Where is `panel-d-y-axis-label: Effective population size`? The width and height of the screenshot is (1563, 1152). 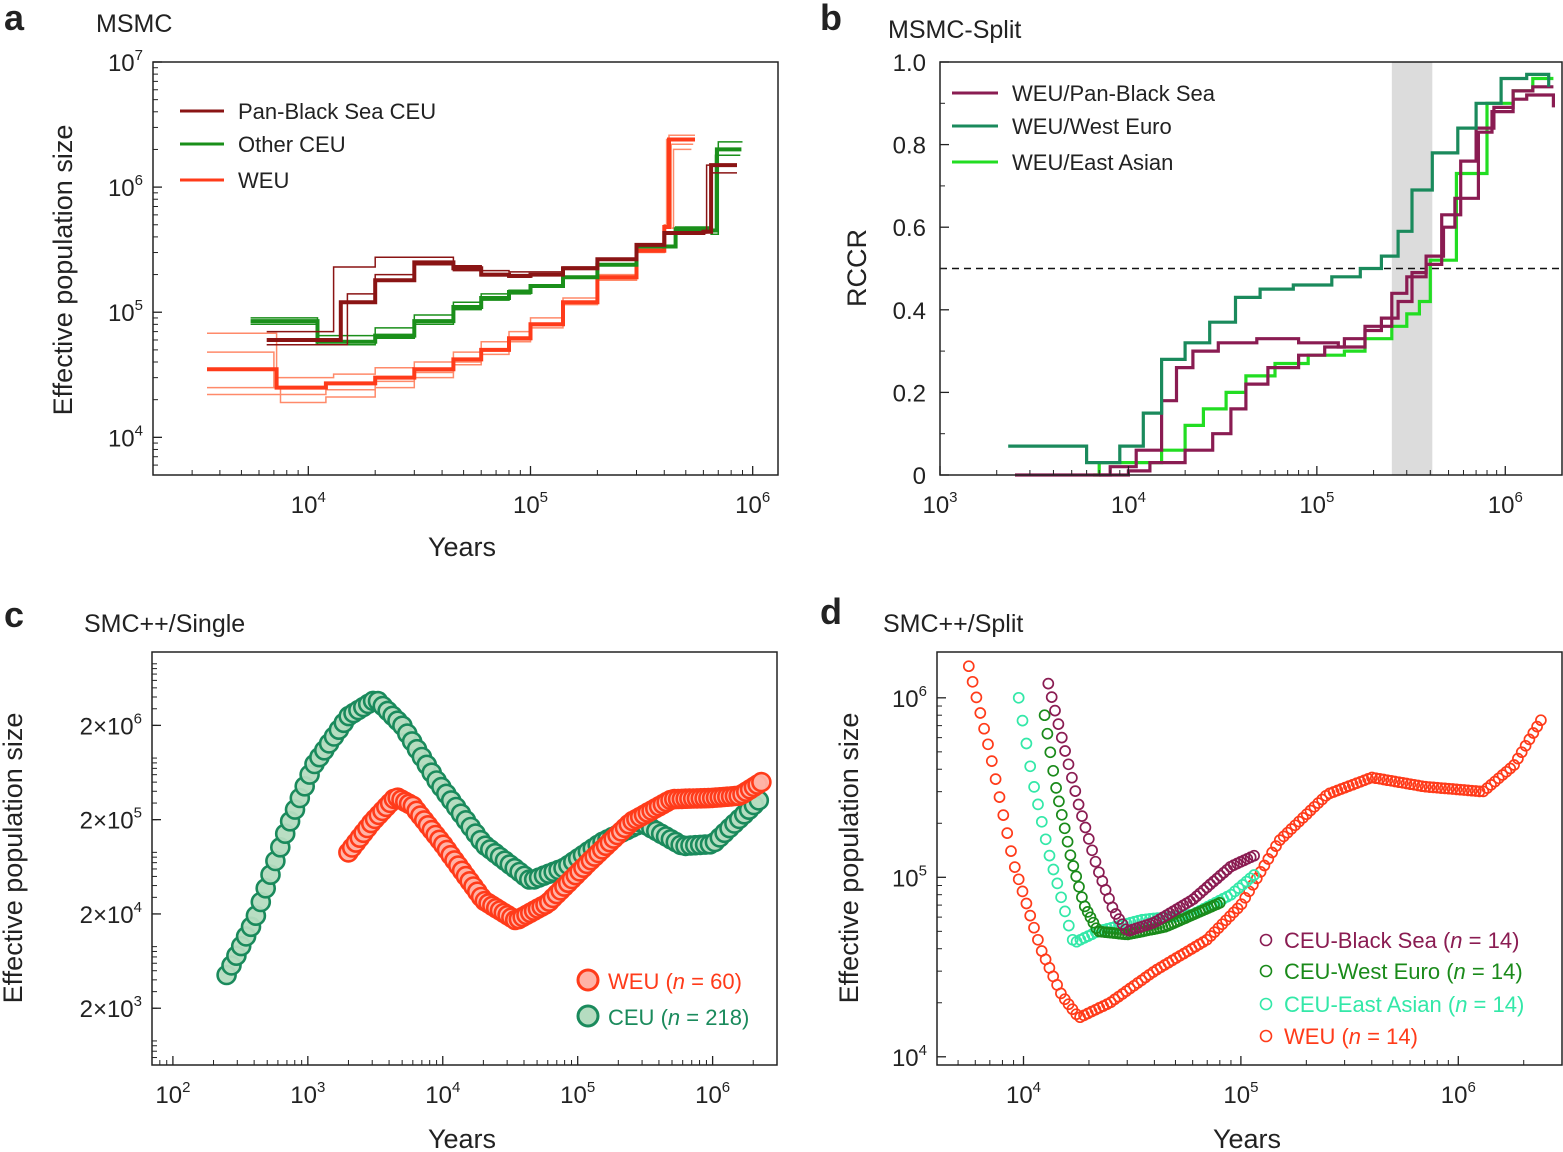 panel-d-y-axis-label: Effective population size is located at coordinates (849, 858).